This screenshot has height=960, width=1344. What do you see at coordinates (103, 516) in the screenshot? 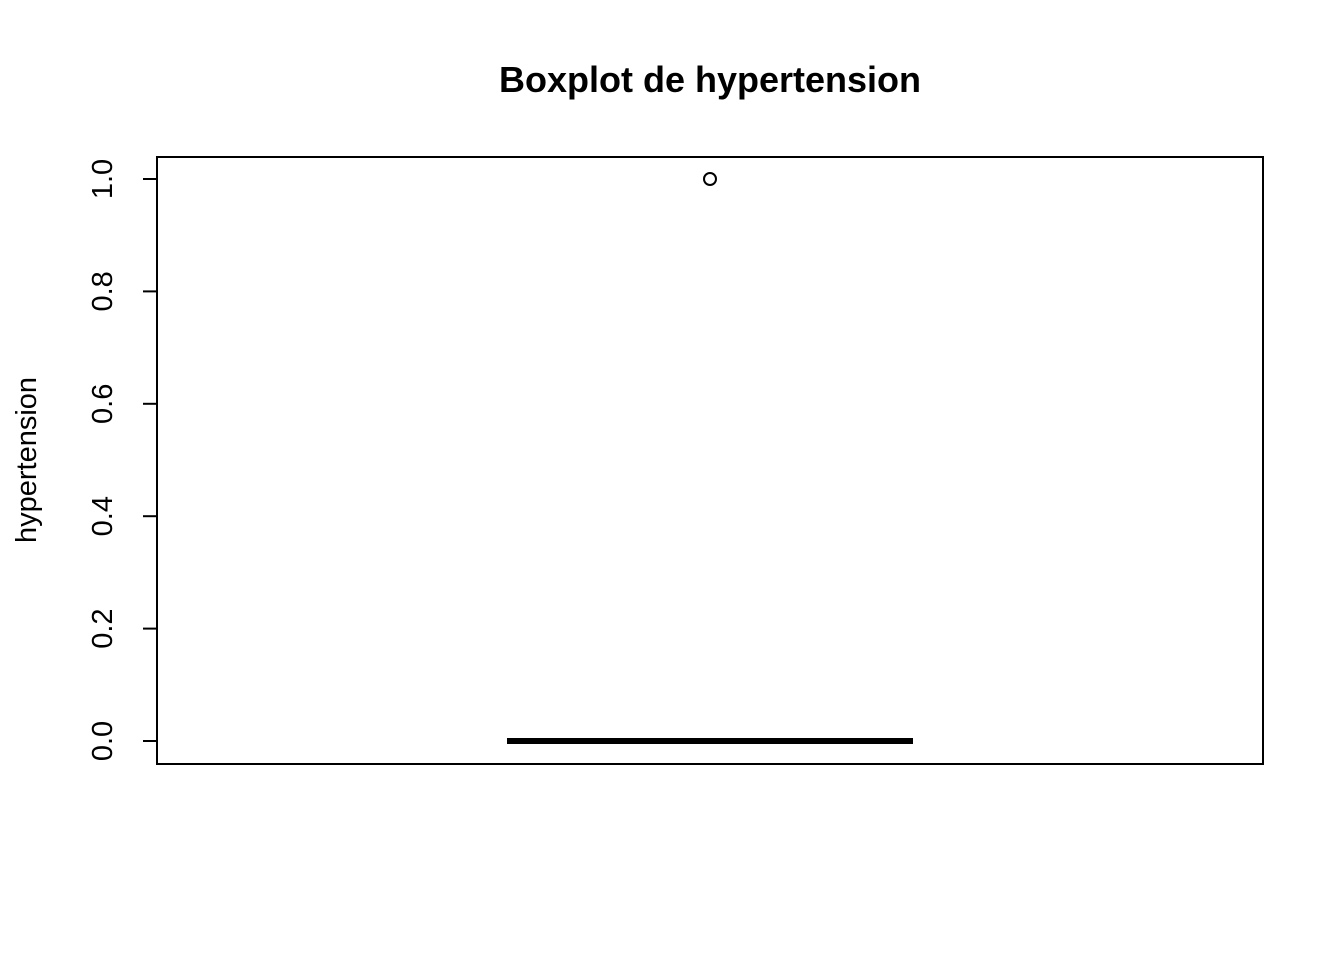
I see `y-tick-label: 0.4` at bounding box center [103, 516].